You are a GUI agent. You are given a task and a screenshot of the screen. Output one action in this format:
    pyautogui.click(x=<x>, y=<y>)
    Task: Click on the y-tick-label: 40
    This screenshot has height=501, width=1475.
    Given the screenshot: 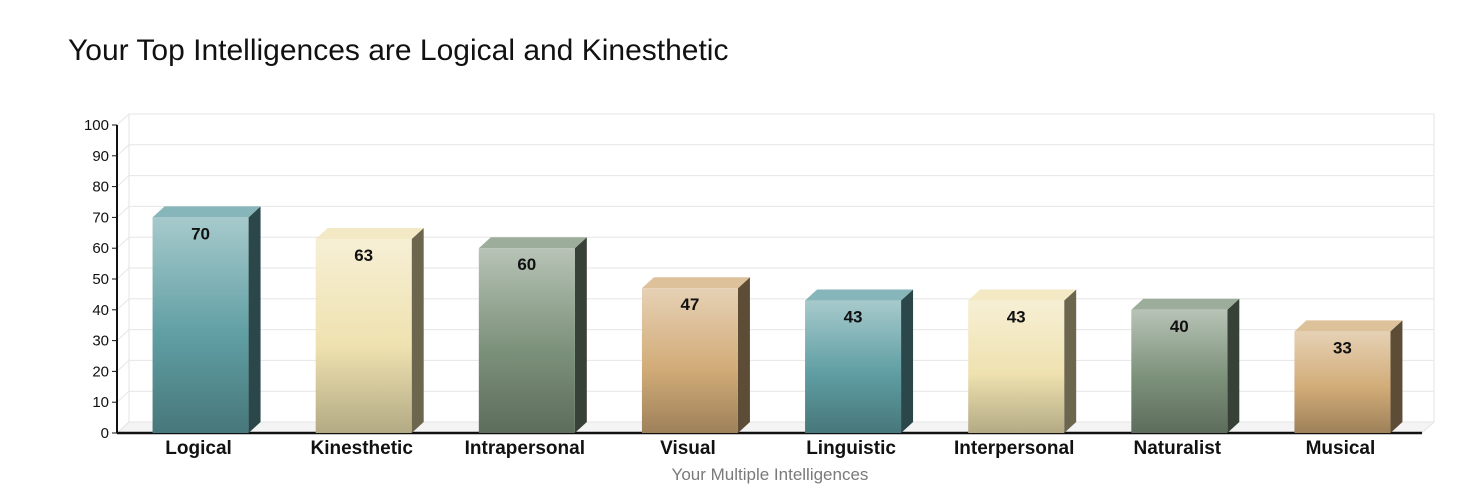 What is the action you would take?
    pyautogui.click(x=100, y=310)
    